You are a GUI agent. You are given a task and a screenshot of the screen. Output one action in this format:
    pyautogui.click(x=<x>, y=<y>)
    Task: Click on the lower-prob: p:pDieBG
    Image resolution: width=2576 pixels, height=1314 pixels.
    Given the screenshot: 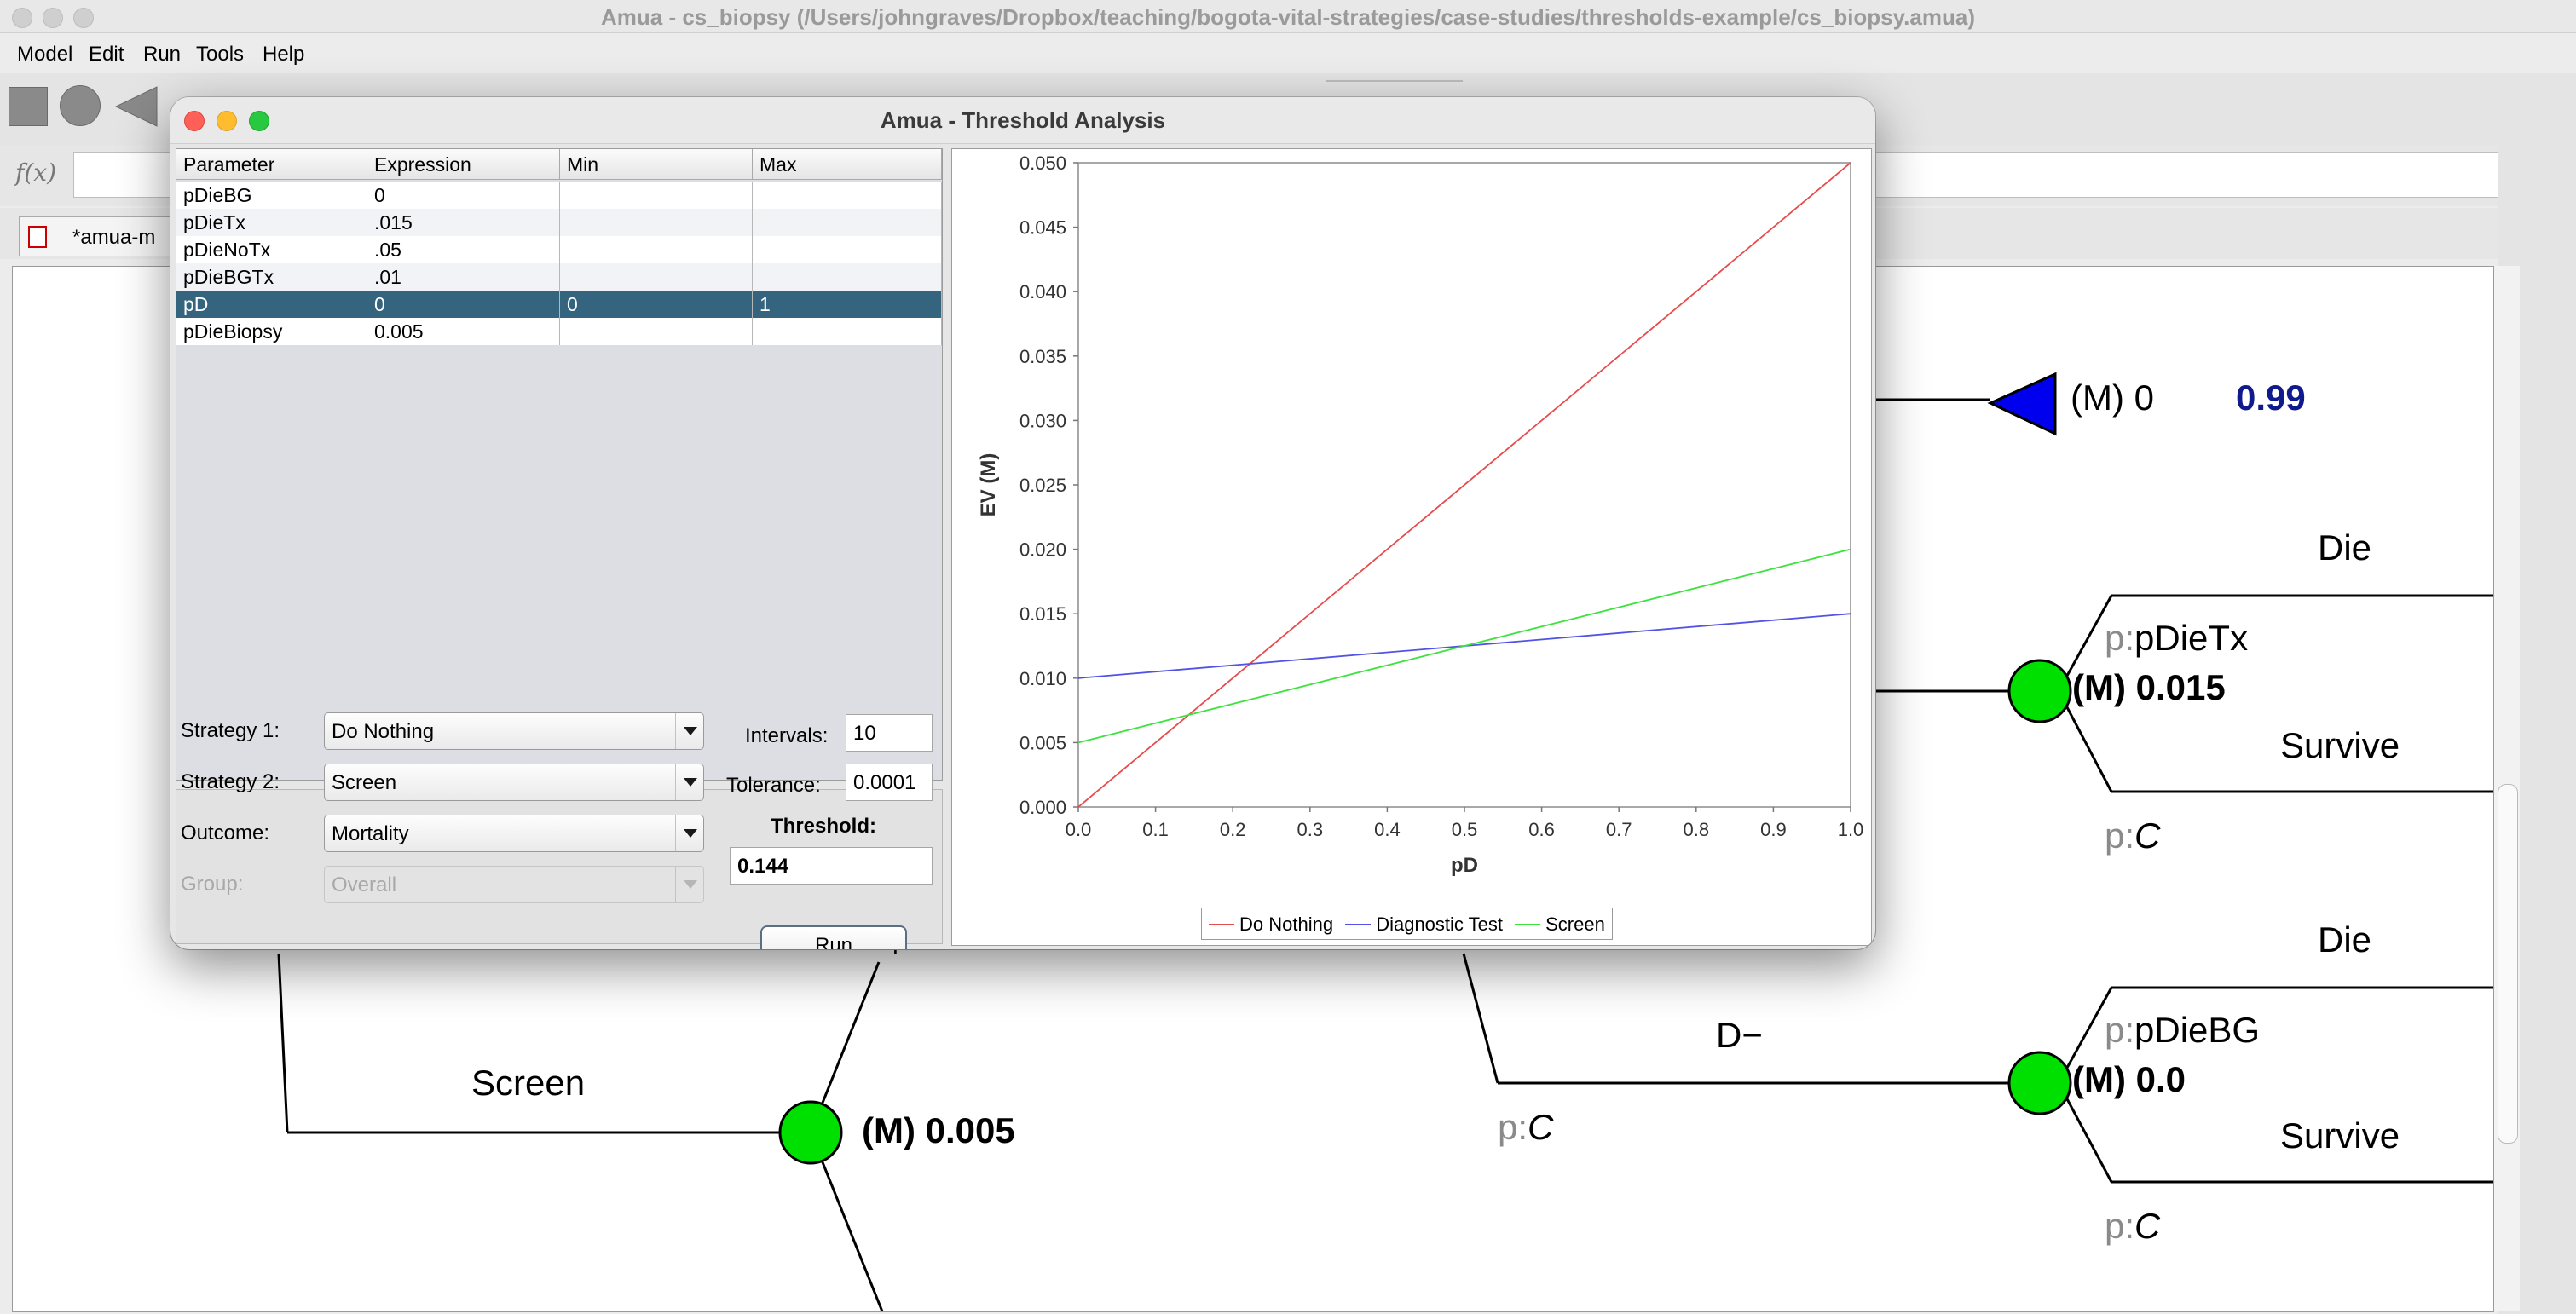 What is the action you would take?
    pyautogui.click(x=2183, y=1030)
    